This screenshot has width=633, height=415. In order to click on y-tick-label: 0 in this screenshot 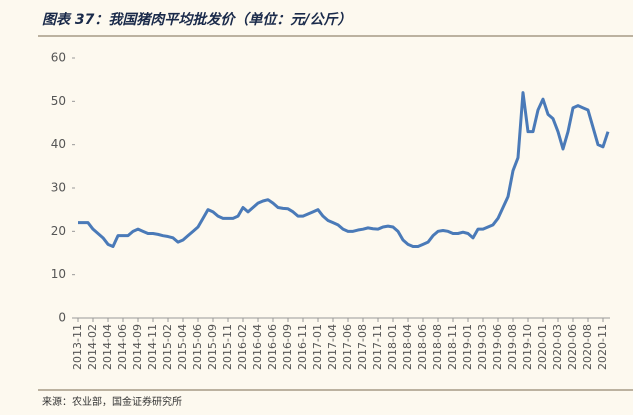, I will do `click(62, 318)`.